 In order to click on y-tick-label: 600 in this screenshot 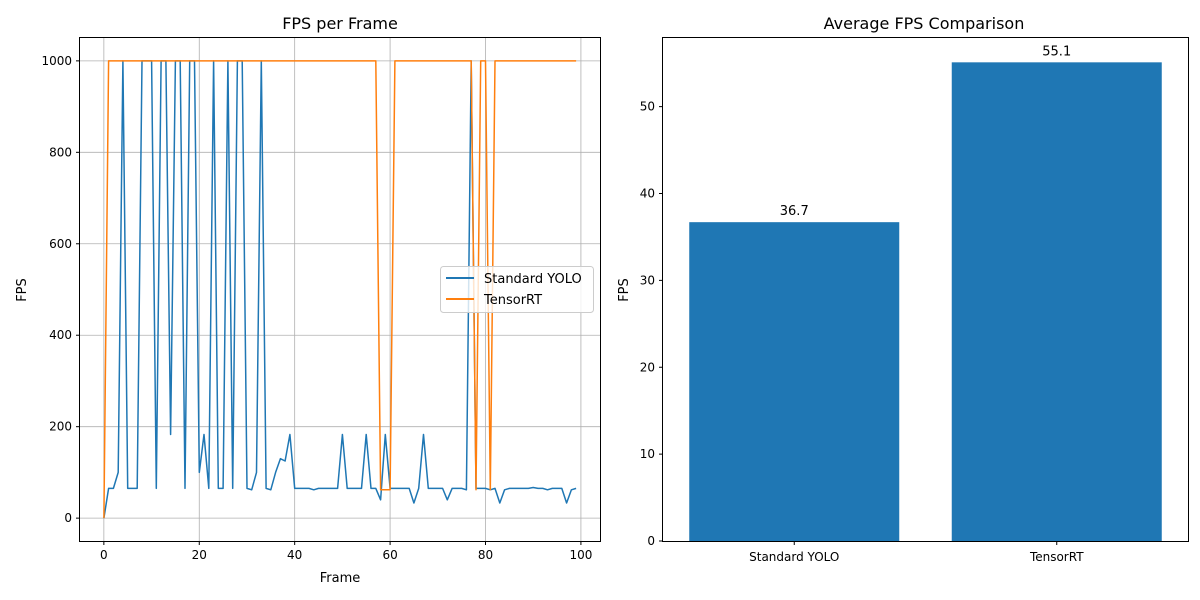, I will do `click(60, 244)`.